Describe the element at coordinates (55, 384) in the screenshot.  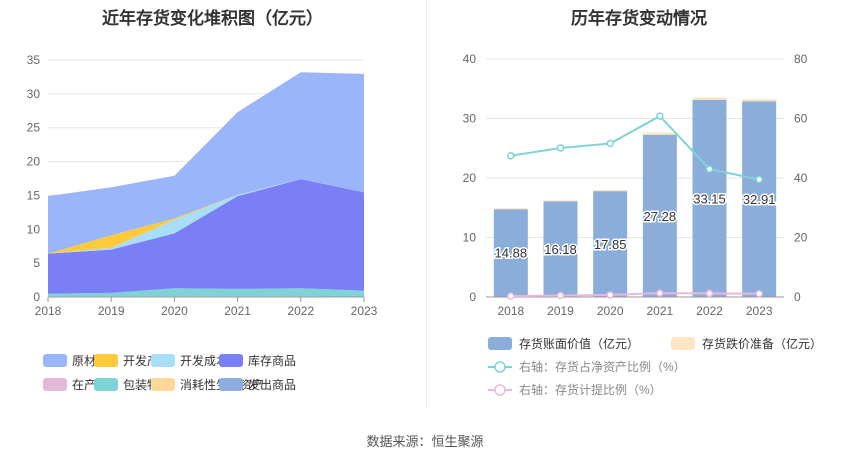
I see `legend-swatch-在产品` at that location.